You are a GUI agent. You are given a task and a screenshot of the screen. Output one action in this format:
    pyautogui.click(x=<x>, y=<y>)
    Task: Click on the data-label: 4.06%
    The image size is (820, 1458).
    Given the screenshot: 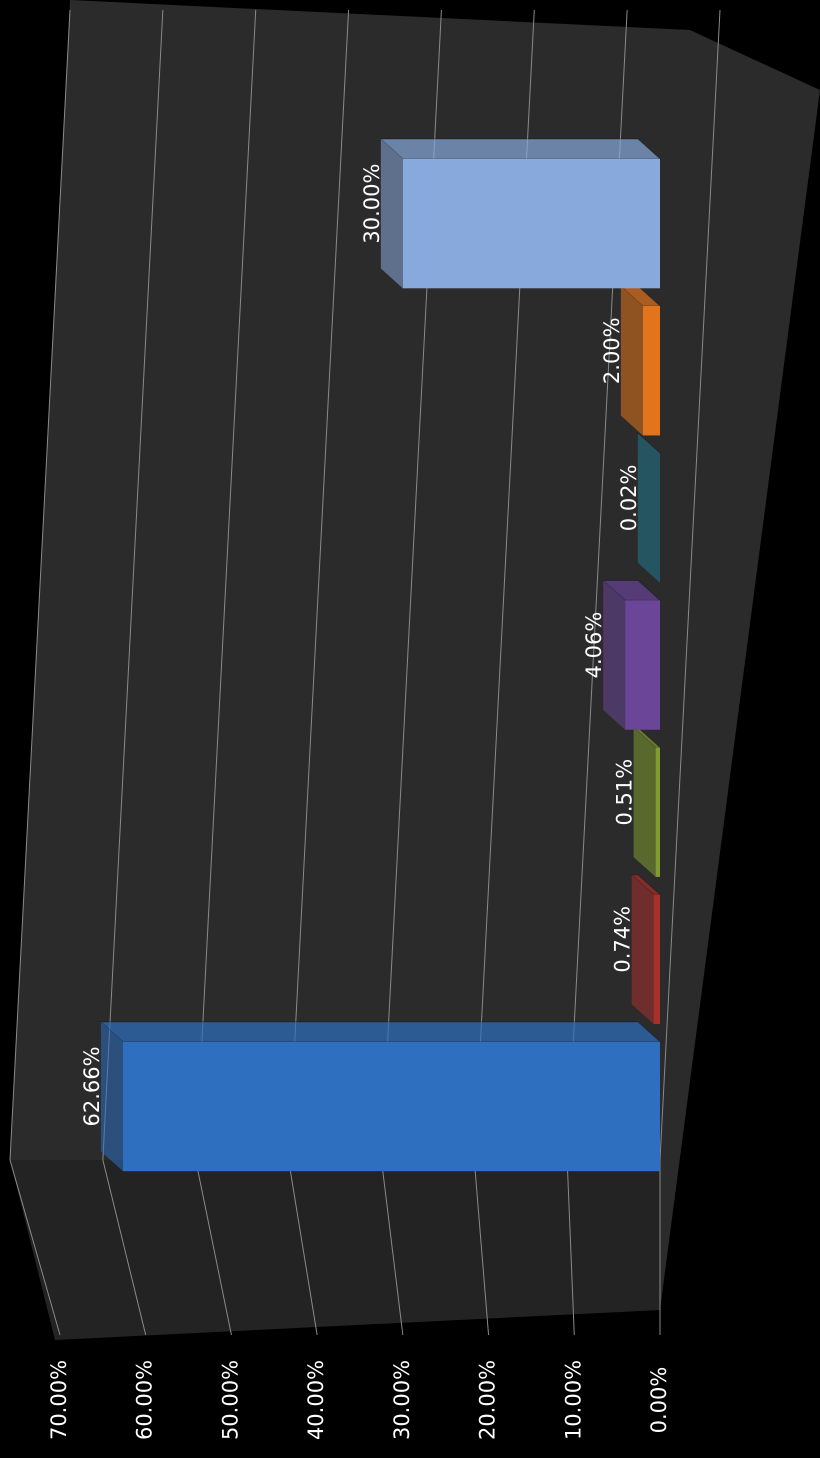 What is the action you would take?
    pyautogui.click(x=594, y=645)
    